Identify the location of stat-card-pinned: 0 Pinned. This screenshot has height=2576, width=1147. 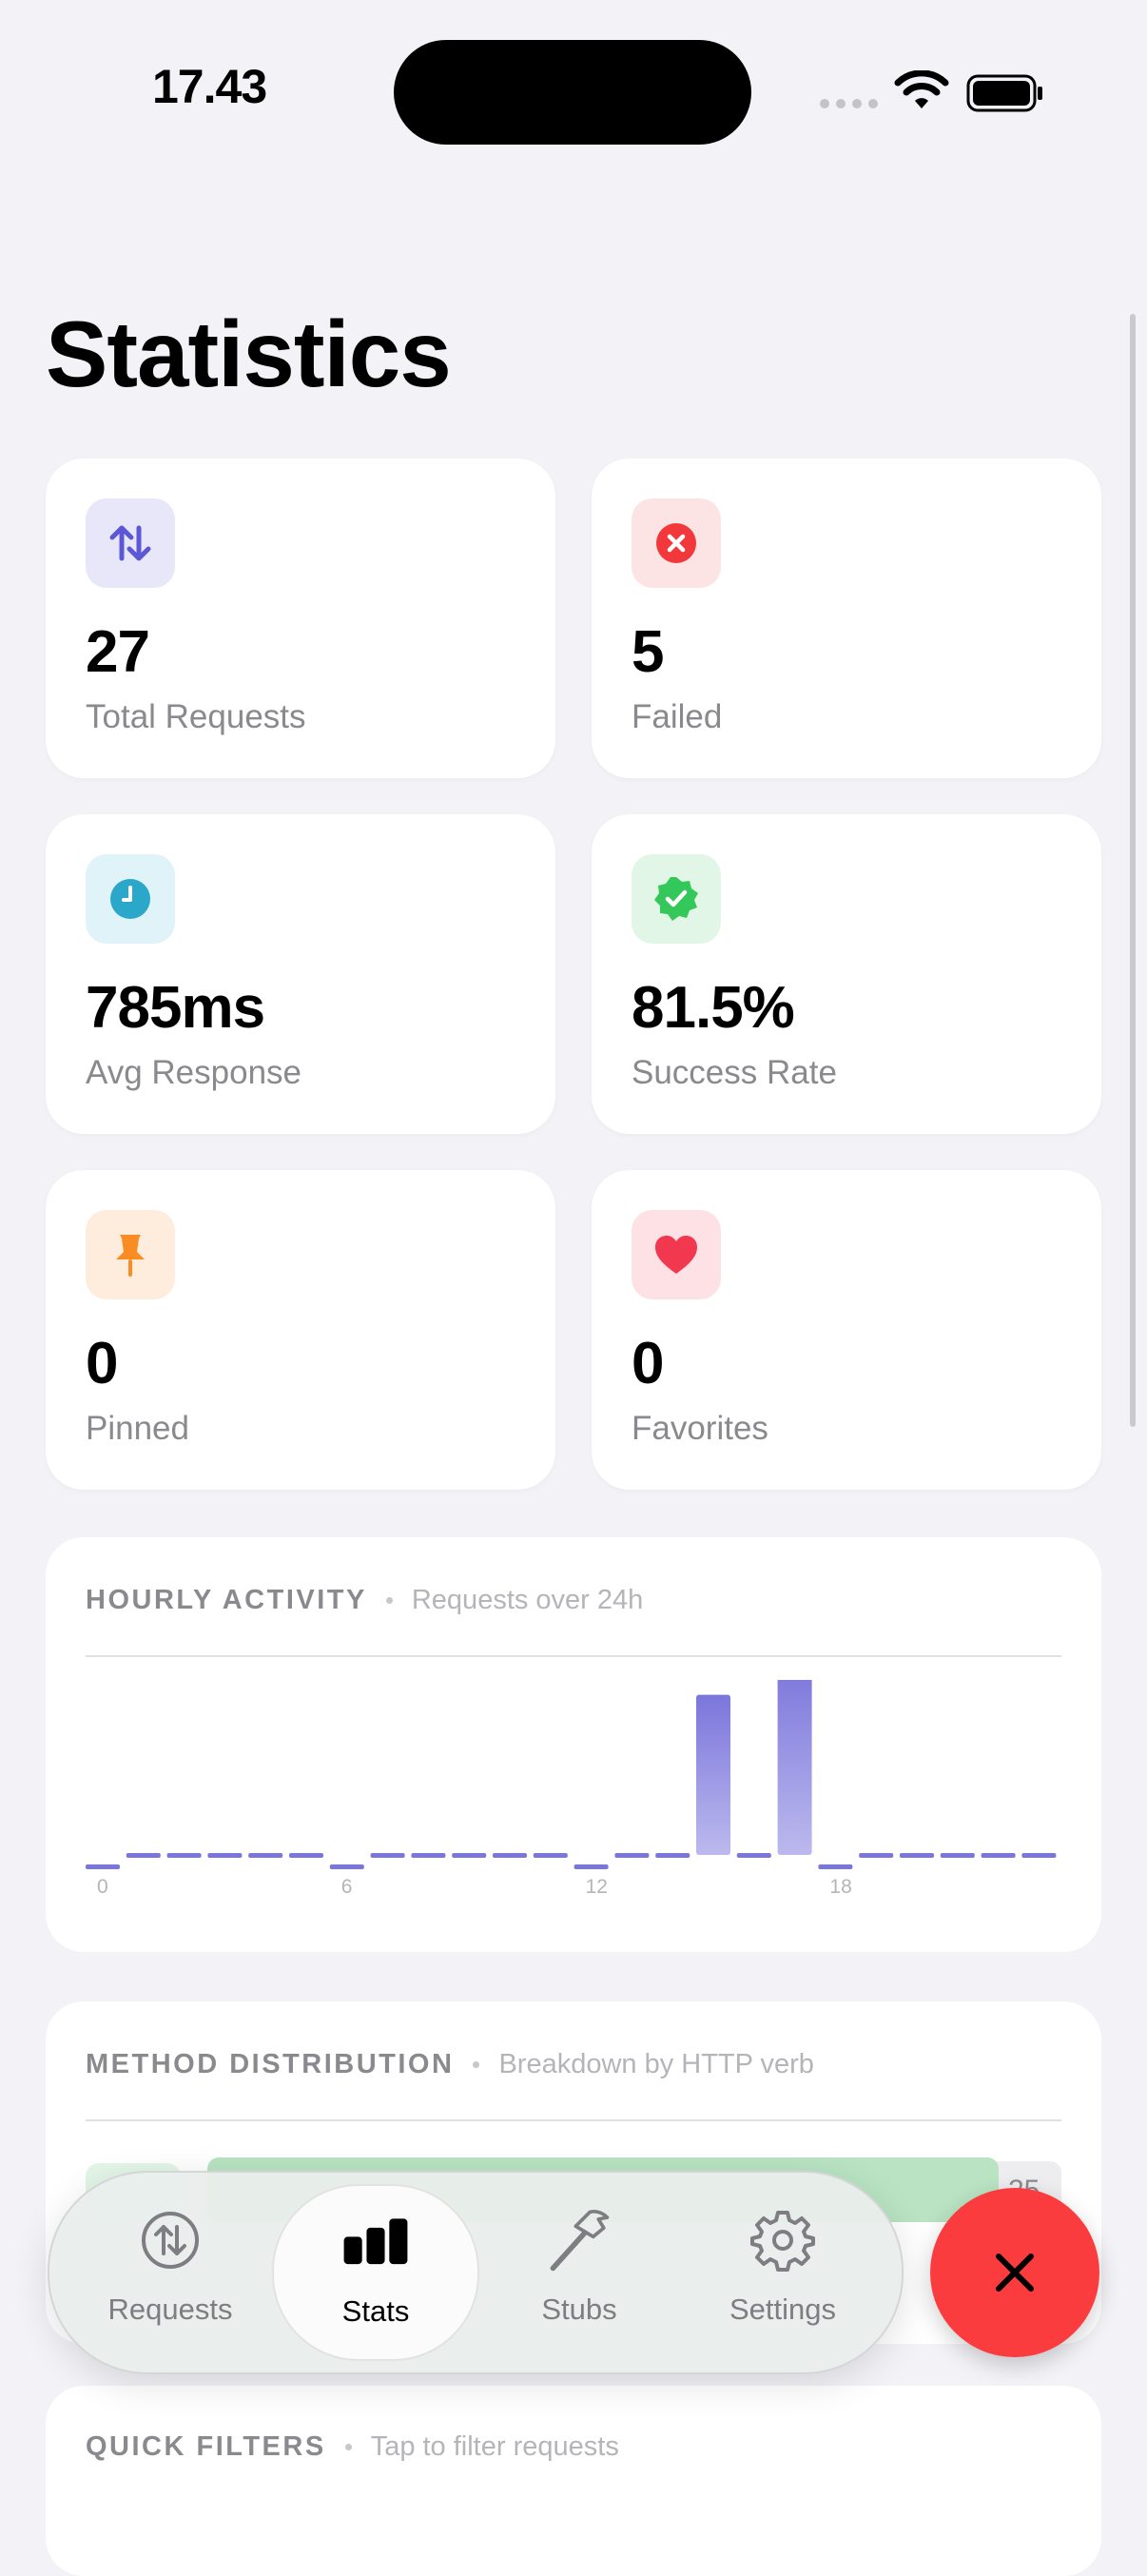
(300, 1330).